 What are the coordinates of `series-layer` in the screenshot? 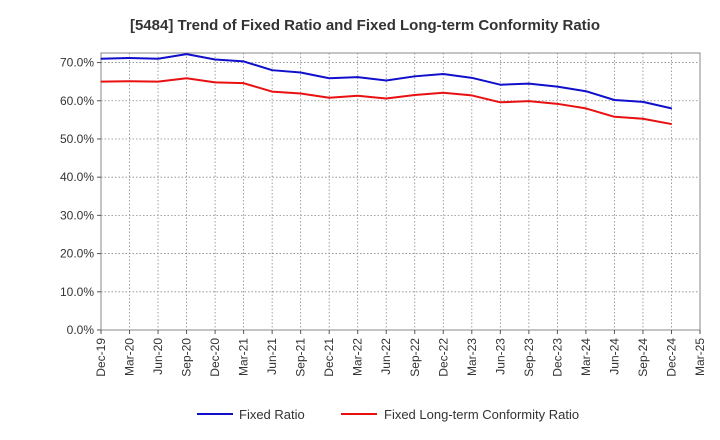 It's located at (386, 89).